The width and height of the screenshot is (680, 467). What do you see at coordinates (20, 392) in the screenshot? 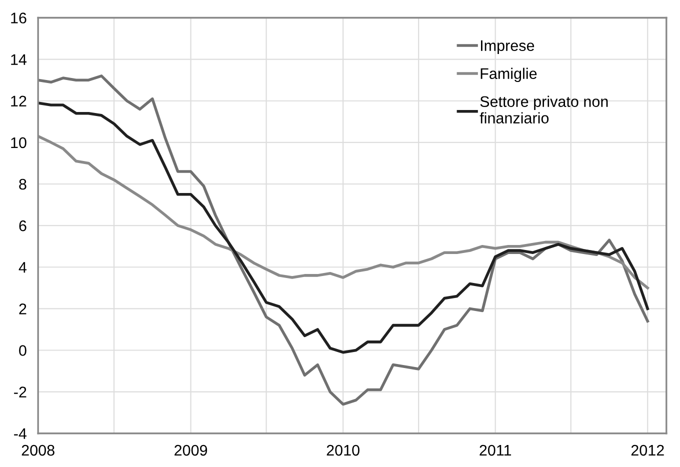
I see `y-tick-label: -2` at bounding box center [20, 392].